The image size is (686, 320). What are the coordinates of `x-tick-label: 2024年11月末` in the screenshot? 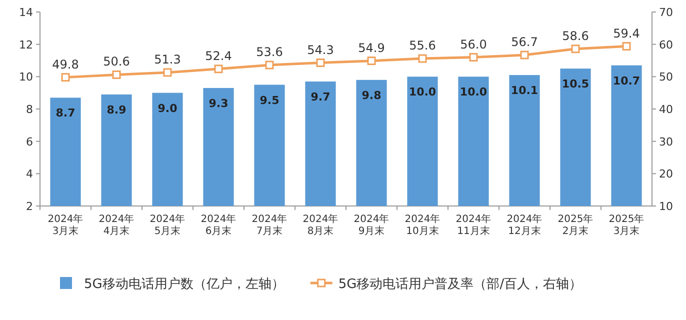 It's located at (473, 226).